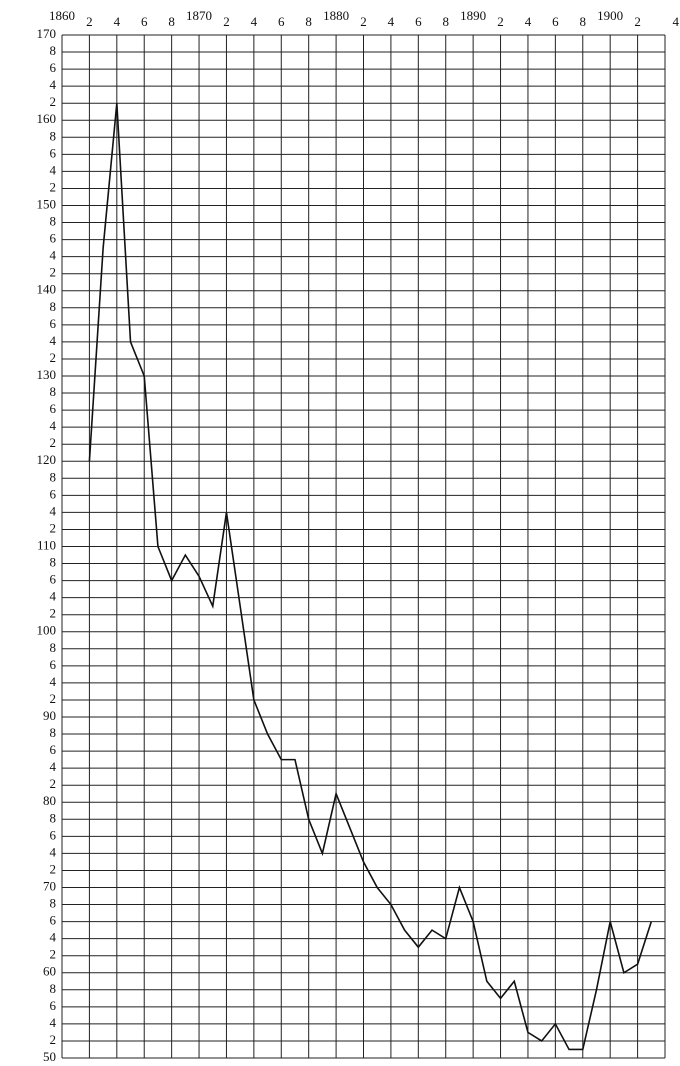 Image resolution: width=680 pixels, height=1066 pixels. Describe the element at coordinates (47, 374) in the screenshot. I see `y-tick-label: 130` at that location.